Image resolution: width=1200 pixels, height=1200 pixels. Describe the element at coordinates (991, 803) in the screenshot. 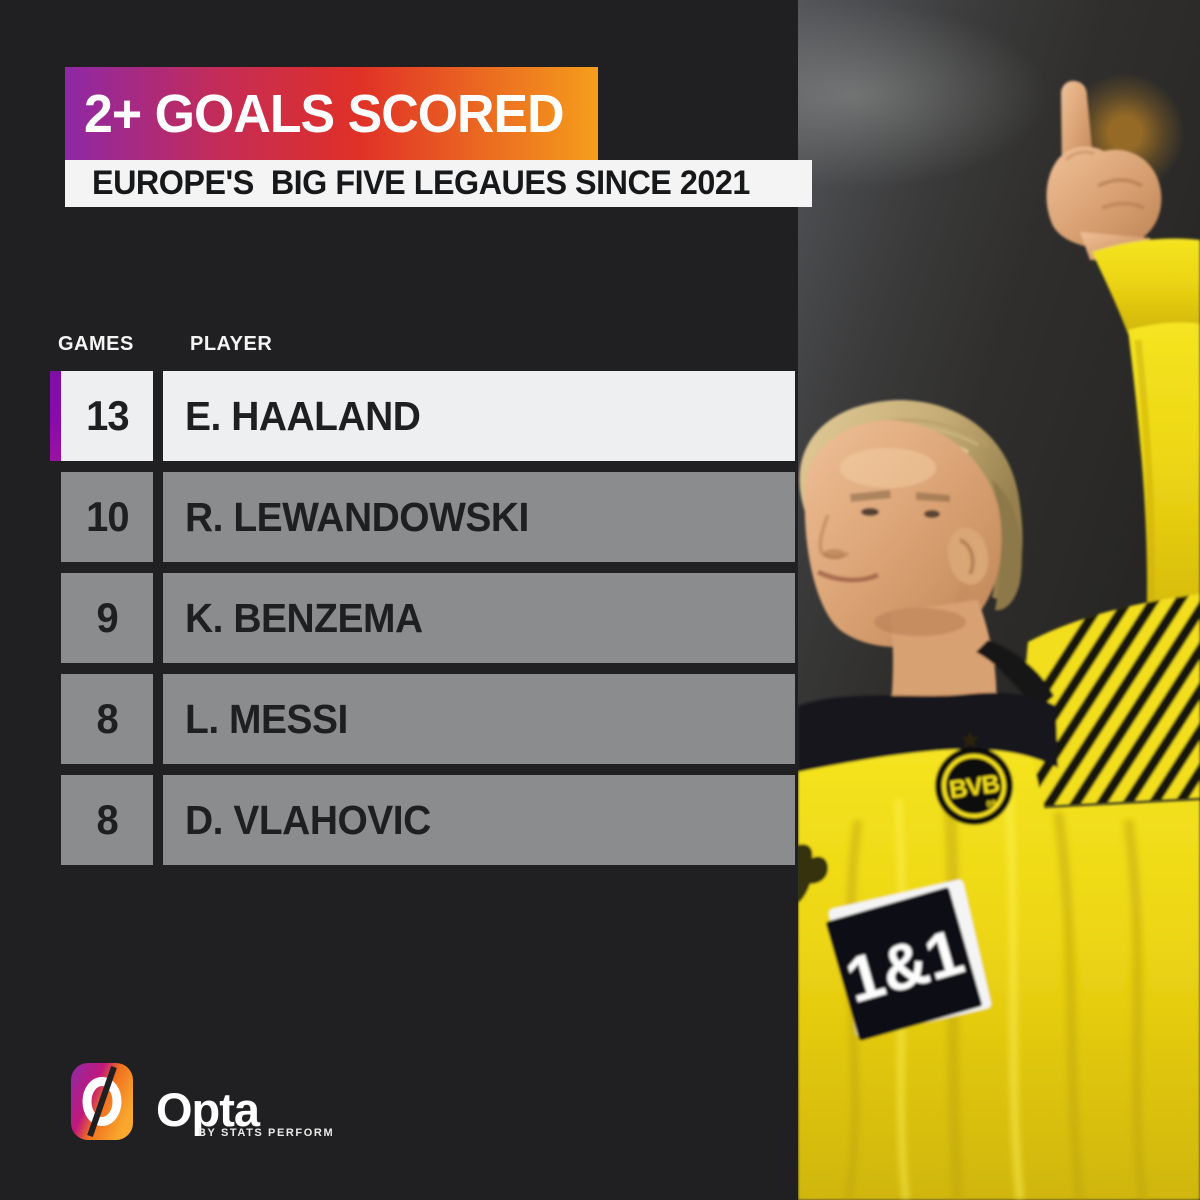

I see `svg-text: 09` at that location.